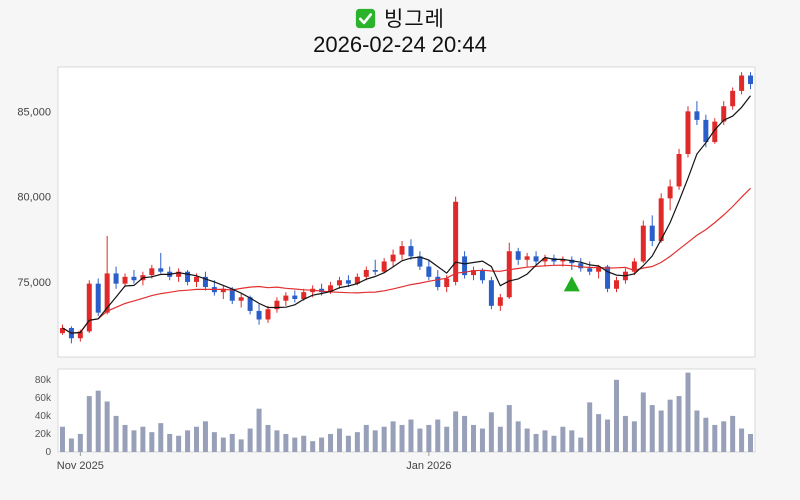 Image resolution: width=800 pixels, height=500 pixels. What do you see at coordinates (48, 452) in the screenshot?
I see `volume-tick-label: 0` at bounding box center [48, 452].